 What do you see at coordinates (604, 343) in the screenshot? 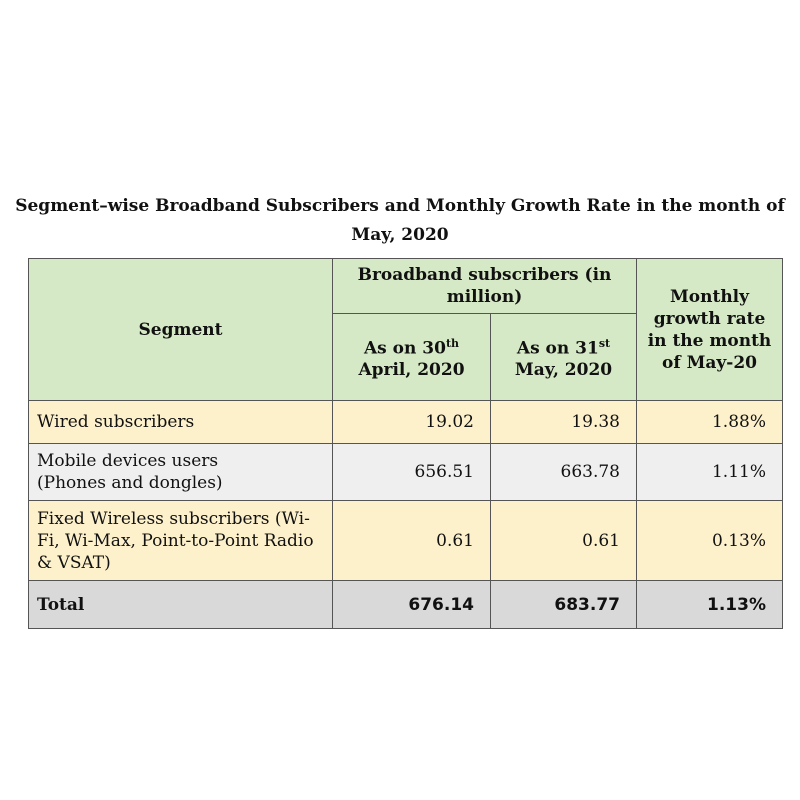
I see `superscript: st` at bounding box center [604, 343].